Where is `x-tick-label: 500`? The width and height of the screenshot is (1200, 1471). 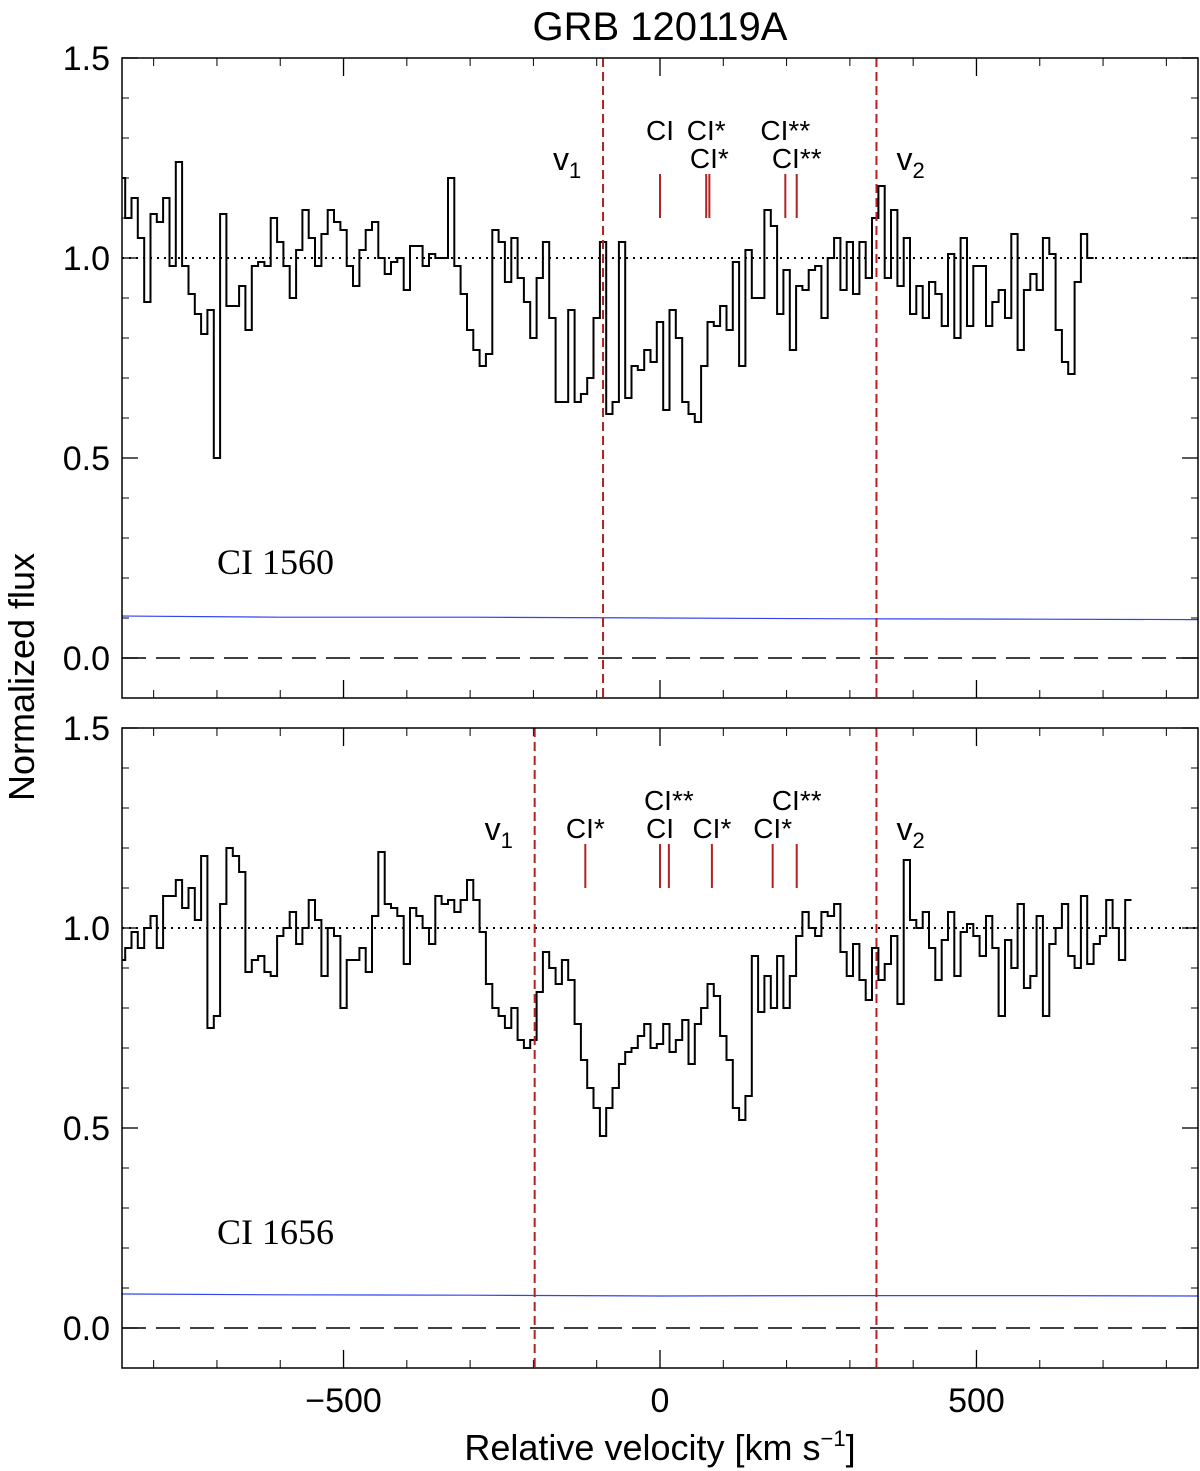 x-tick-label: 500 is located at coordinates (976, 1401).